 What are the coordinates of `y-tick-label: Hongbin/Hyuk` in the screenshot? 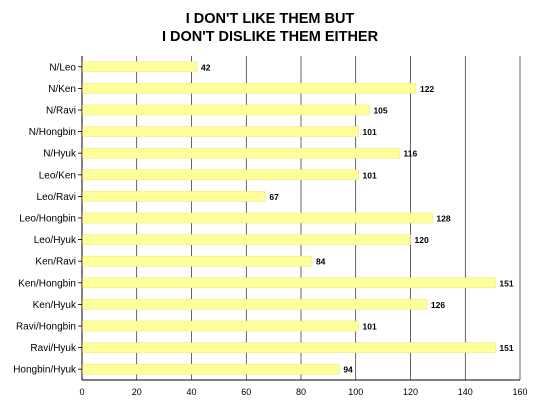 It's located at (45, 370).